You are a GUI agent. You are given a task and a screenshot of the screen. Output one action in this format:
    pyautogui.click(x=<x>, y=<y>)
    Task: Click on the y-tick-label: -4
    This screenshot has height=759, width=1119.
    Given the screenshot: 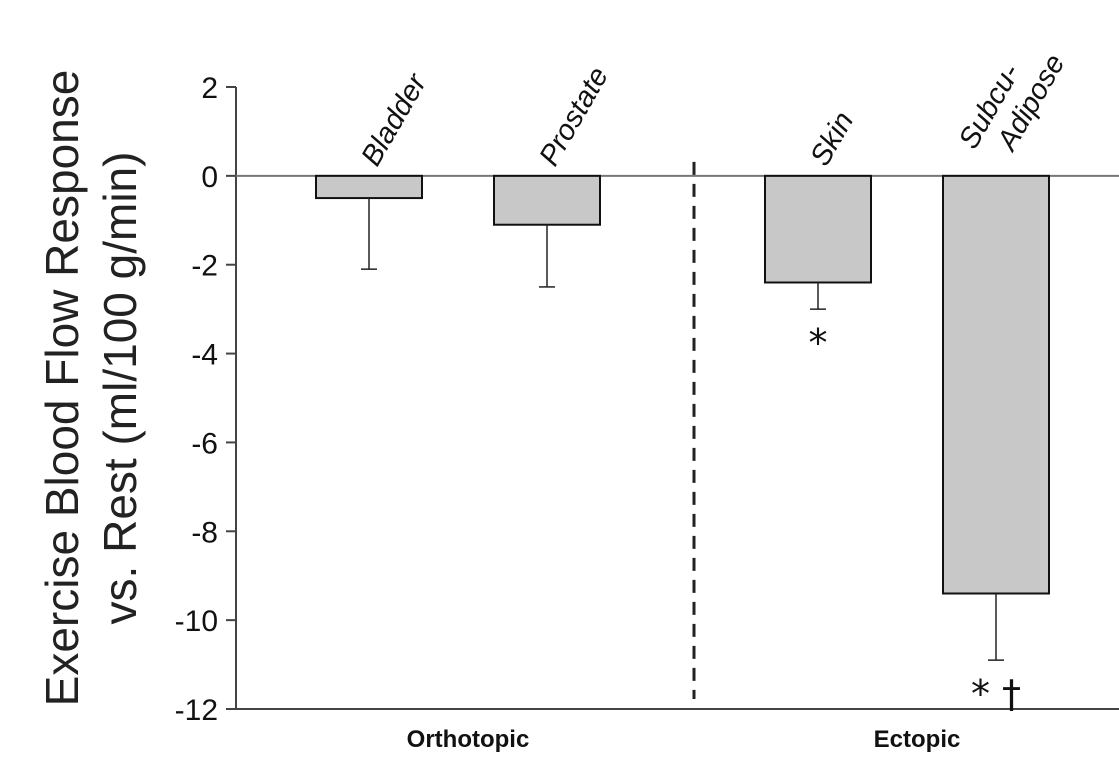 What is the action you would take?
    pyautogui.click(x=204, y=355)
    